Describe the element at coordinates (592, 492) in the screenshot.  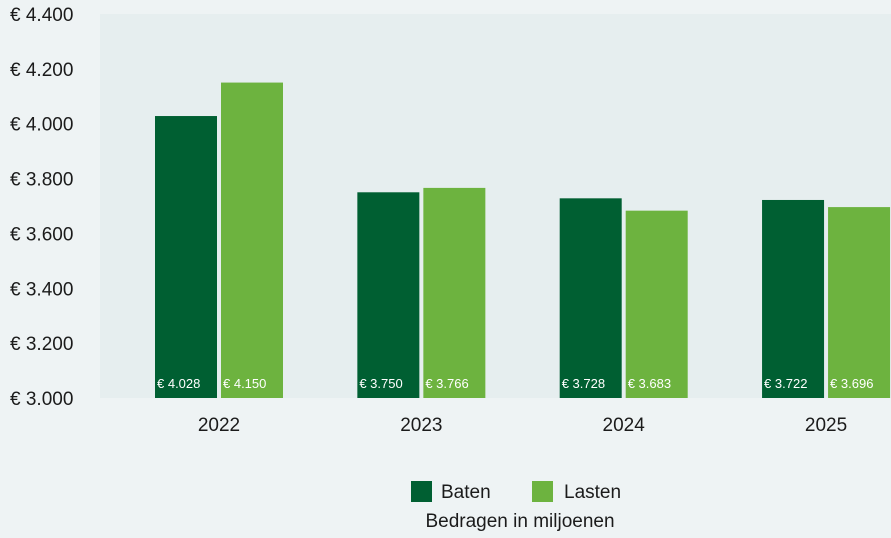
I see `legend-label: Lasten` at that location.